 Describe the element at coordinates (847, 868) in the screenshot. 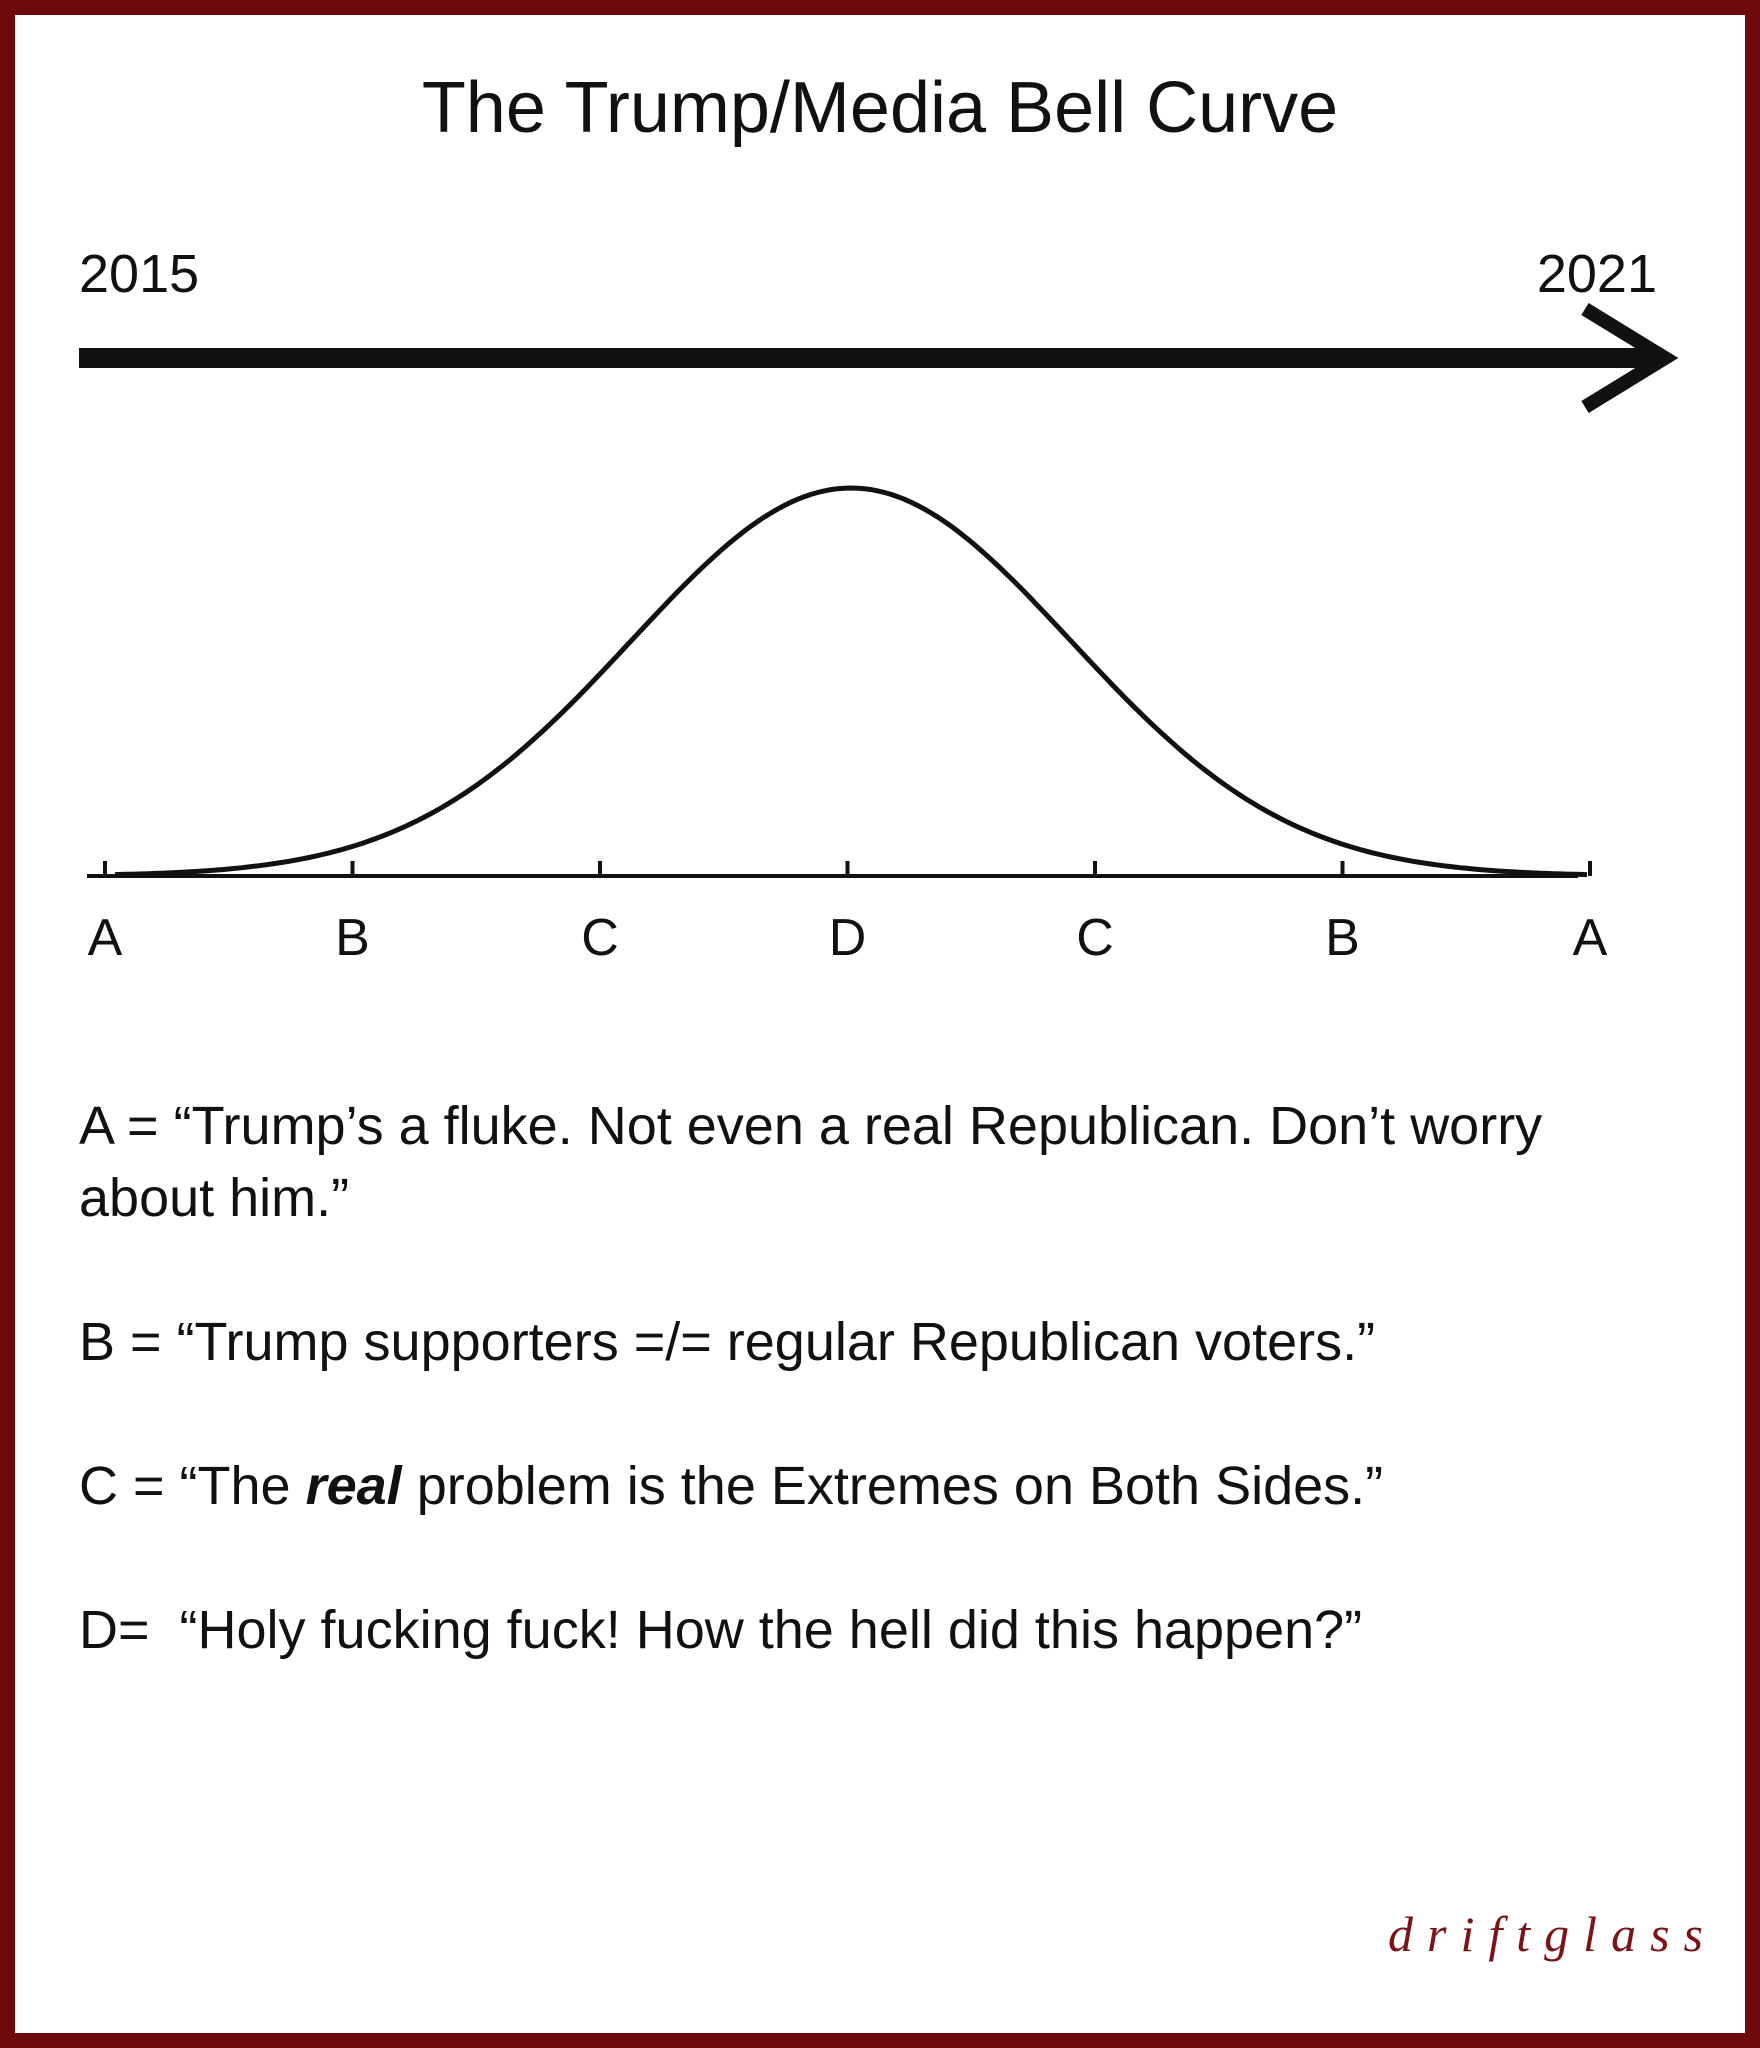

I see `axis-ticks` at that location.